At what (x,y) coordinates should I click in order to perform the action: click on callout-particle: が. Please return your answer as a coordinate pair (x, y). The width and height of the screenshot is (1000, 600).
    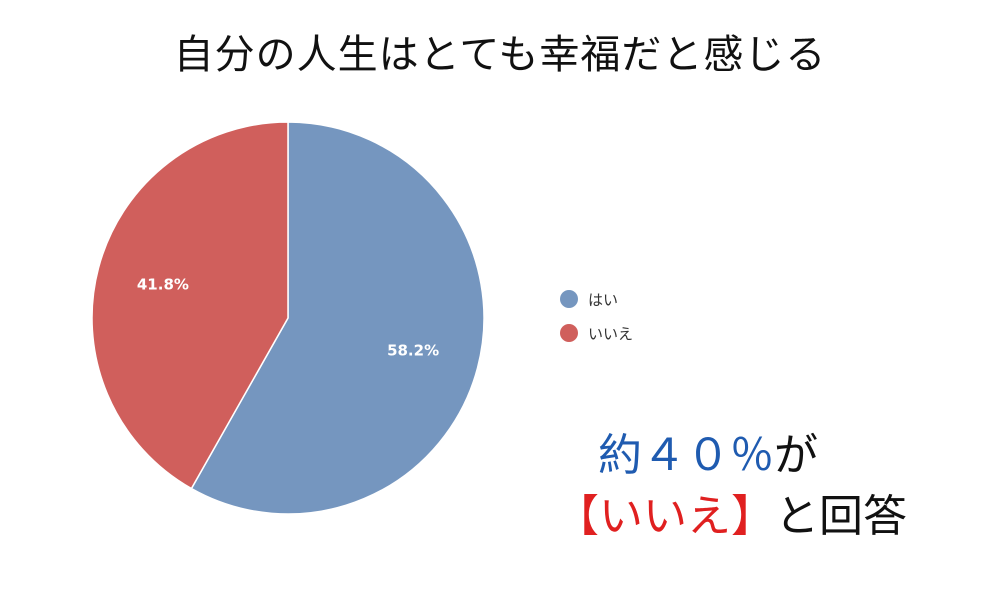
    Looking at the image, I should click on (796, 455).